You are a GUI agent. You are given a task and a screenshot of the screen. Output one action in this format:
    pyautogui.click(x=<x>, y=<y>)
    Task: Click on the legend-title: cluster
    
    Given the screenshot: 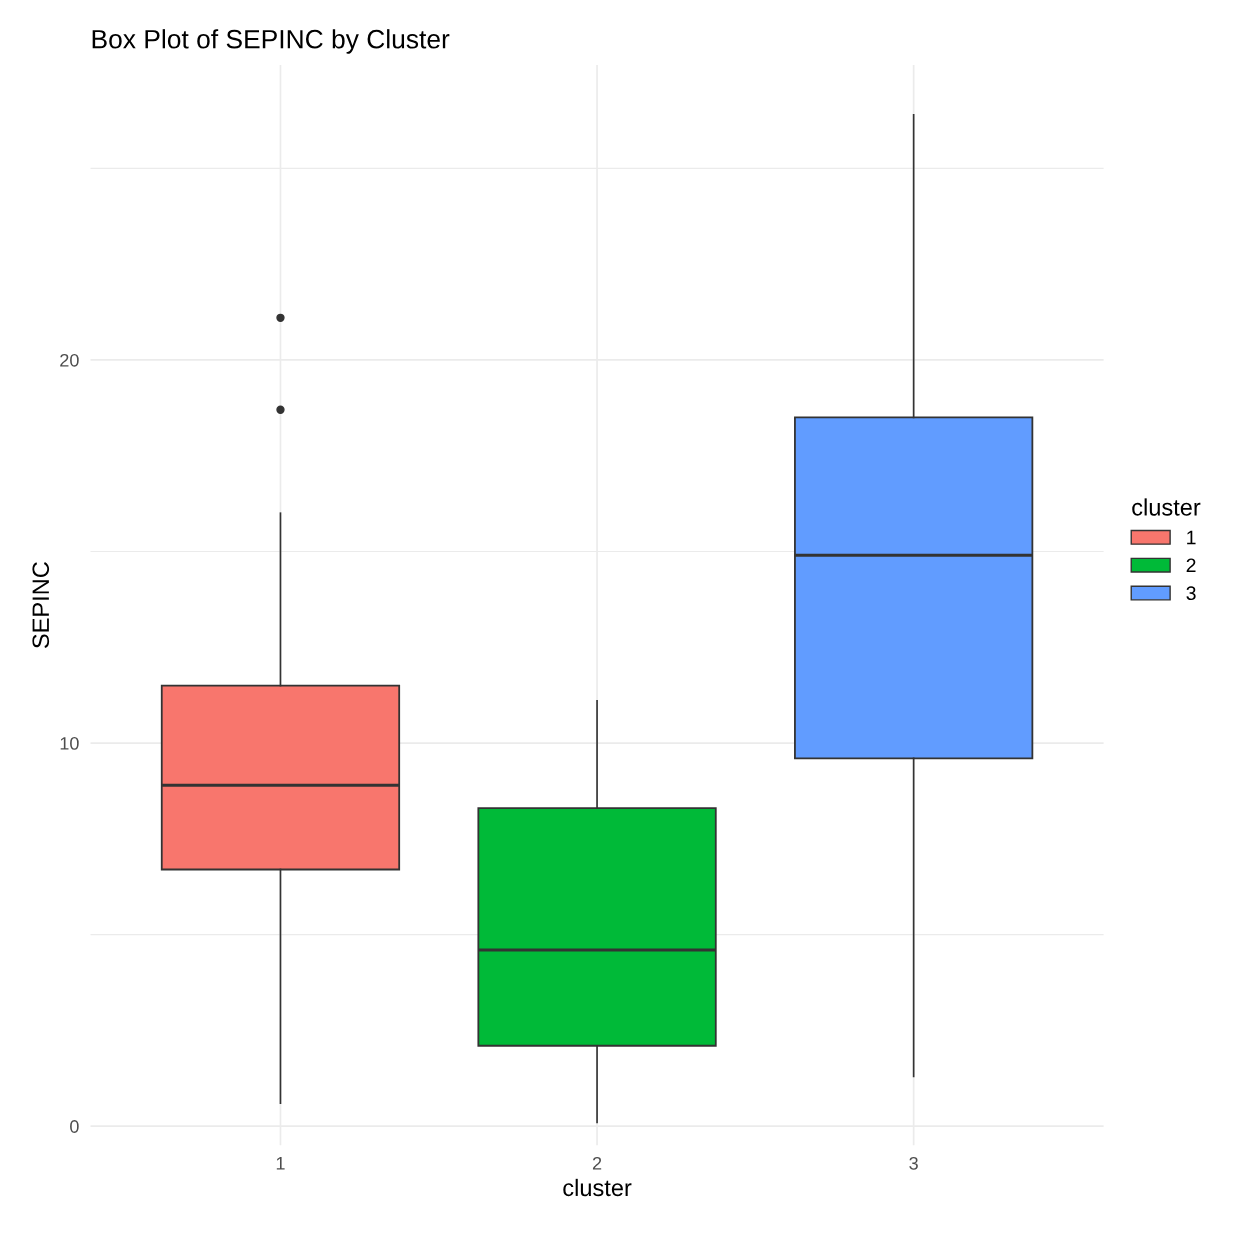 What is the action you would take?
    pyautogui.click(x=1166, y=507)
    